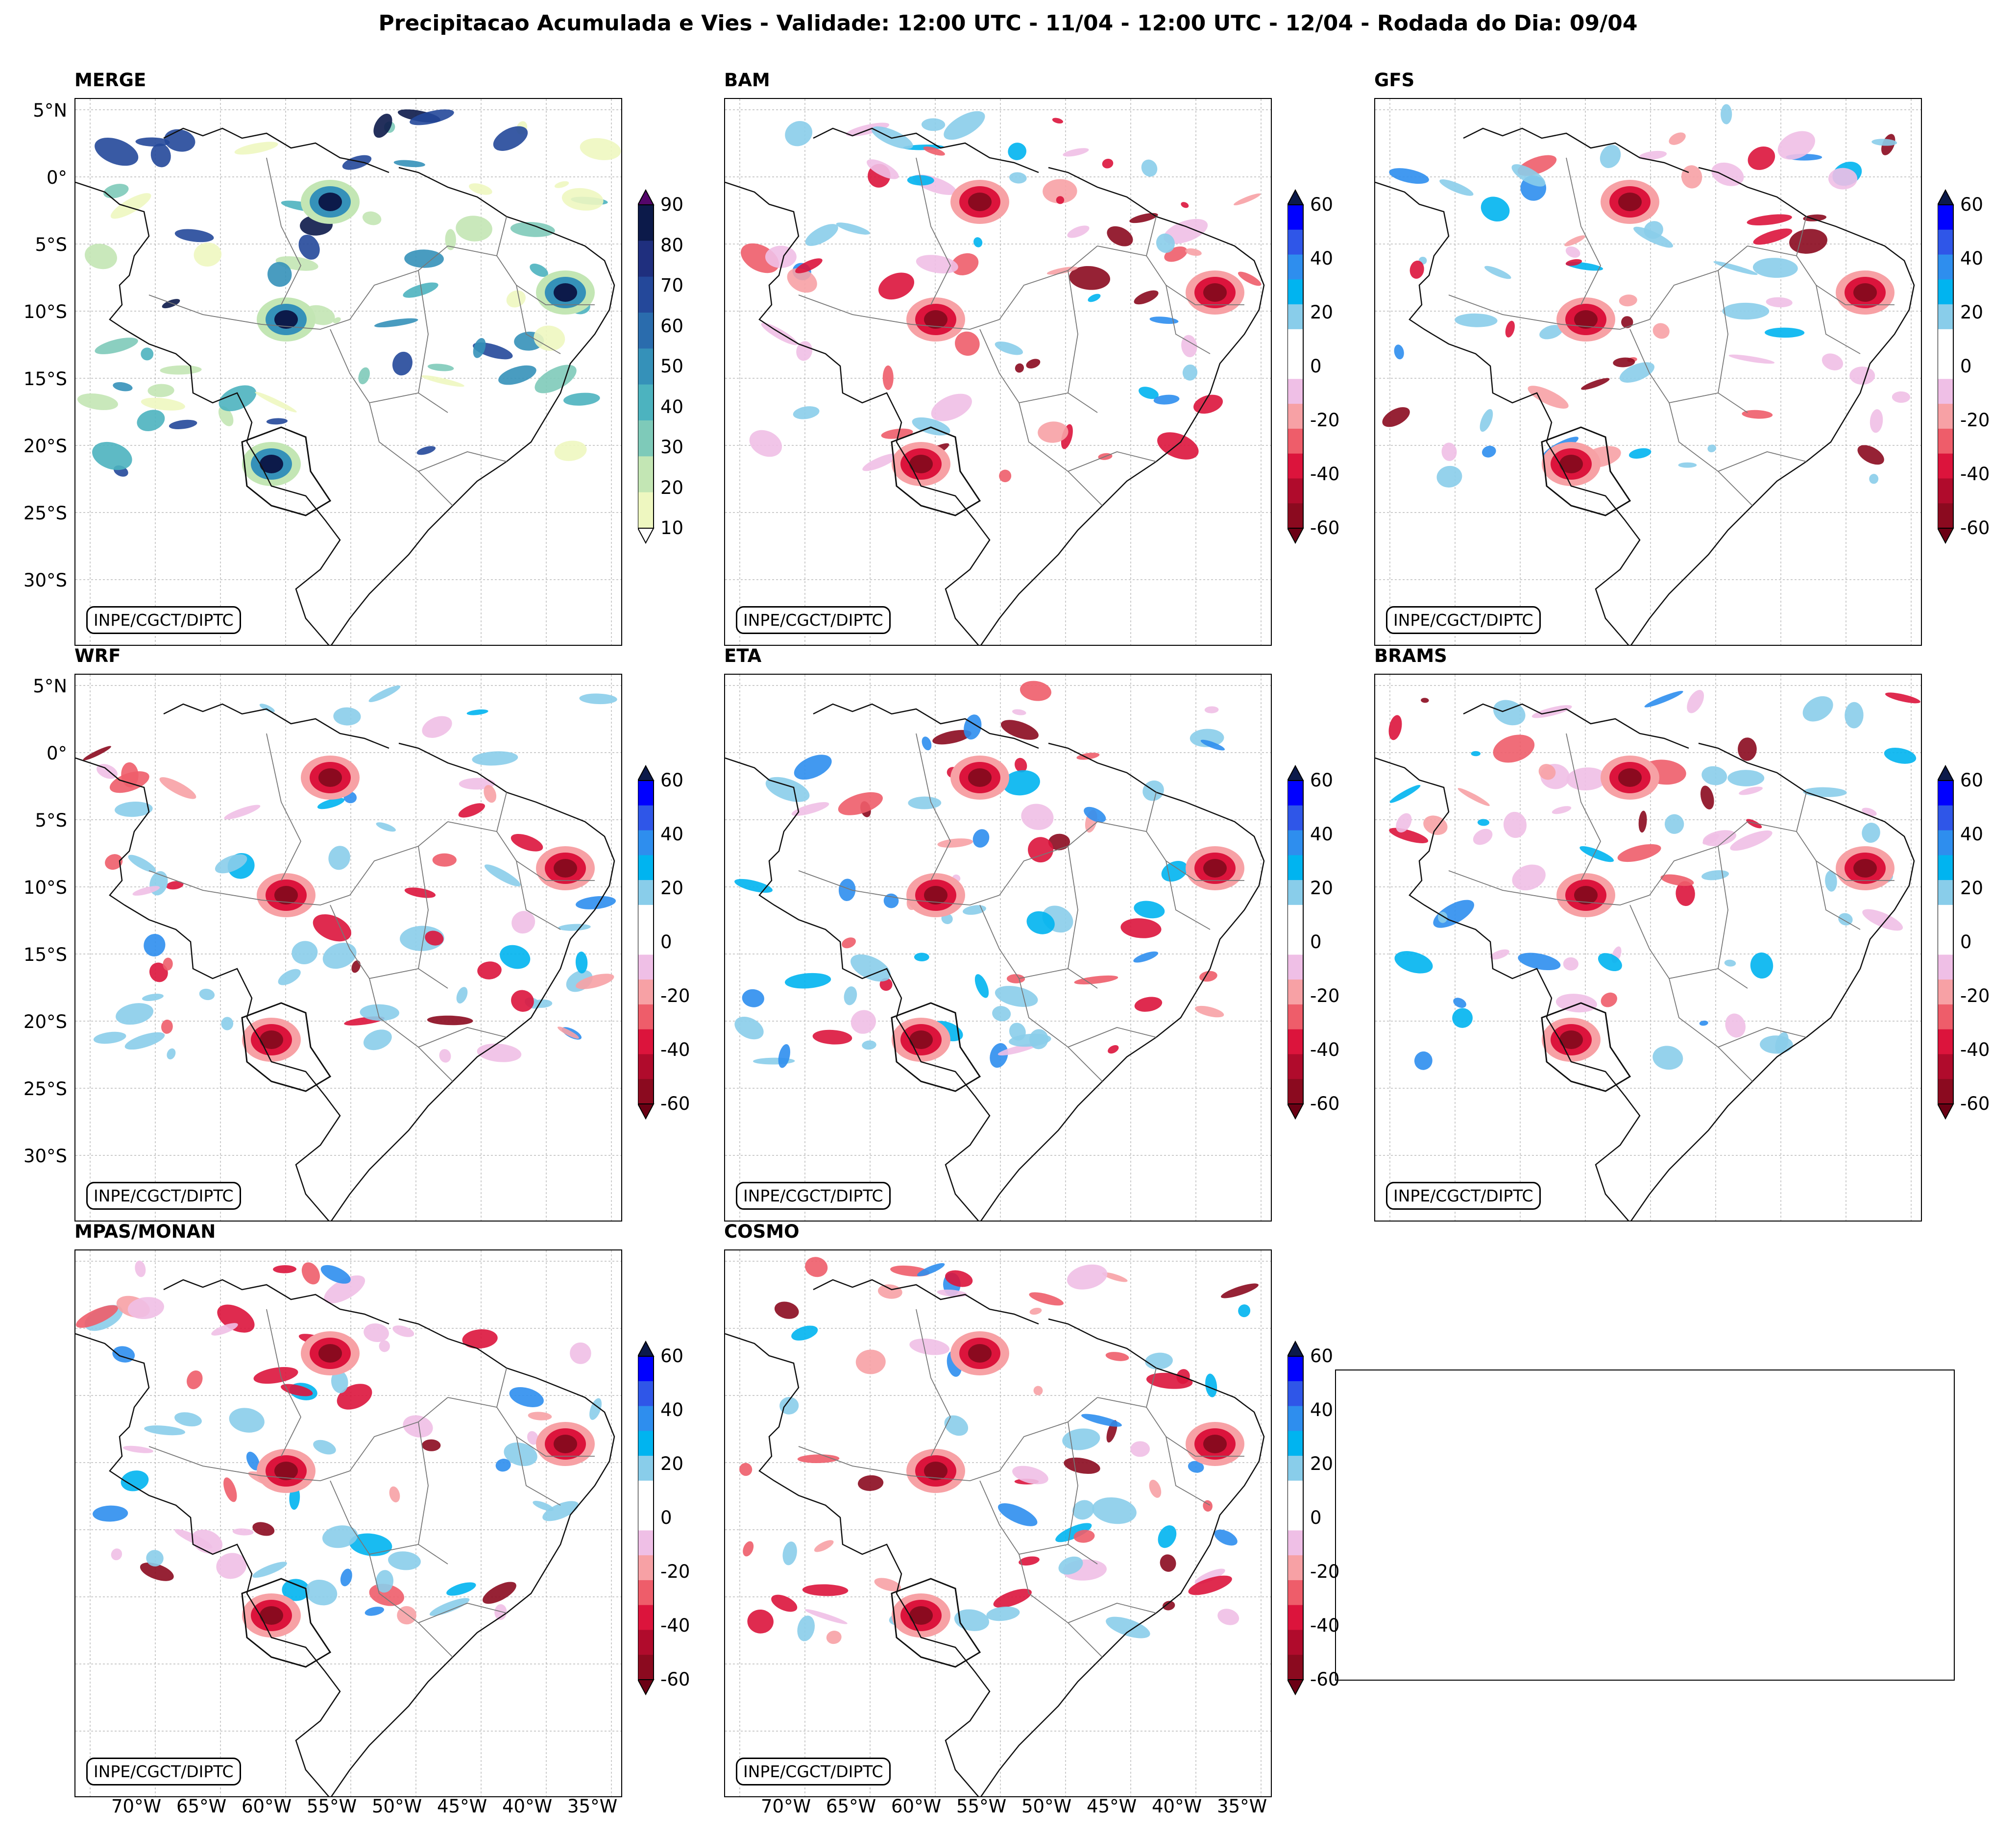  What do you see at coordinates (677, 947) in the screenshot?
I see `colorbar-wrf: 60 40 20 0 -20 -40 -60` at bounding box center [677, 947].